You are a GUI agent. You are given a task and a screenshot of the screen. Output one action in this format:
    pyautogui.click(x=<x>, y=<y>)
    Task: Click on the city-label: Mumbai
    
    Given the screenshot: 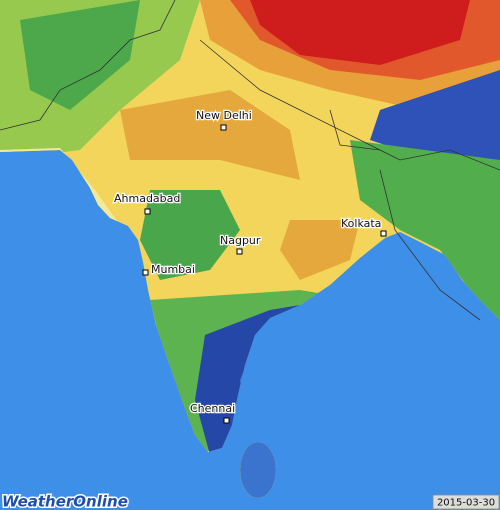 What is the action you would take?
    pyautogui.click(x=173, y=269)
    